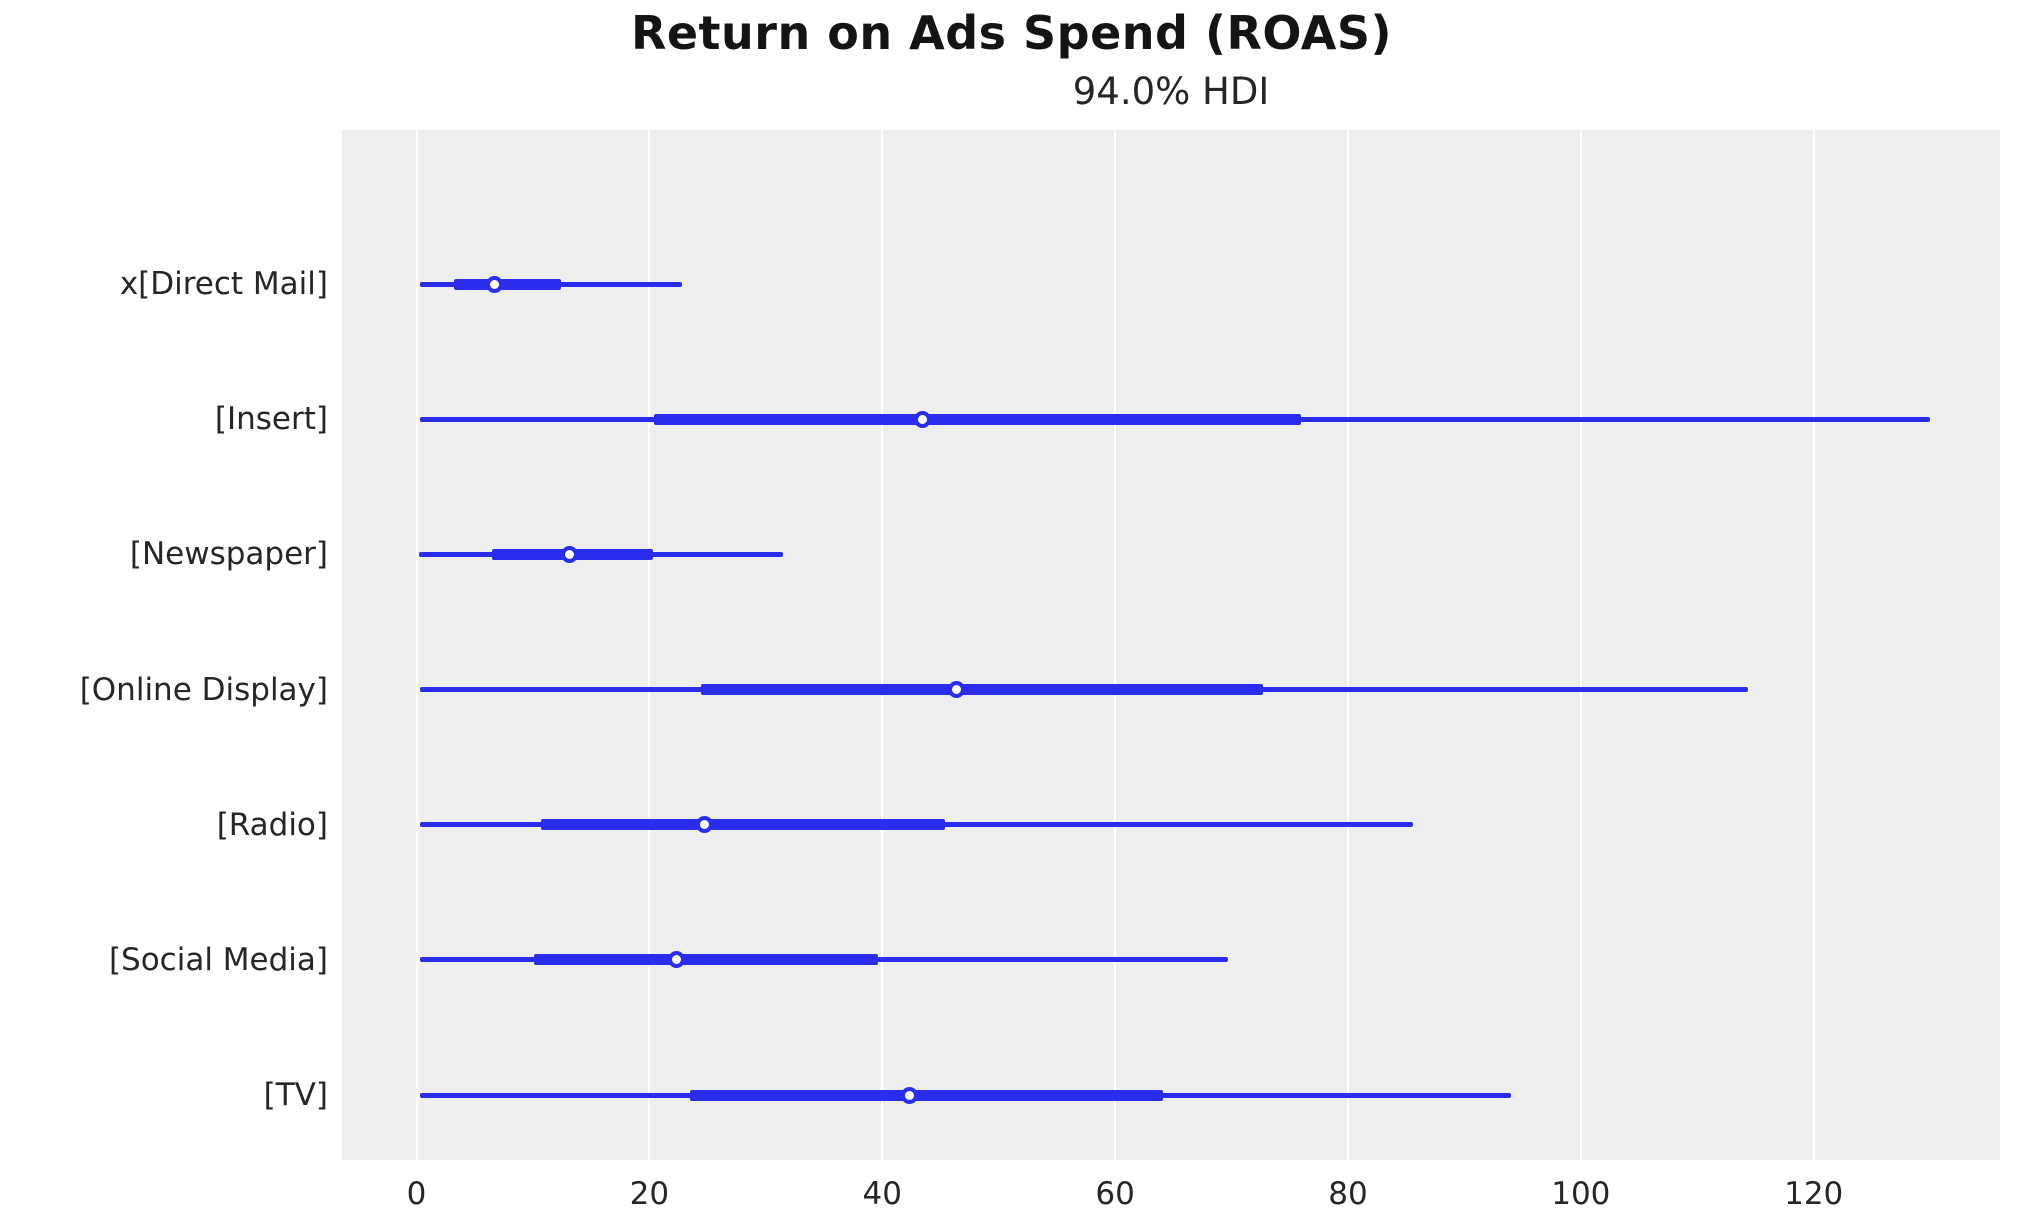 This screenshot has width=2023, height=1223. I want to click on x-tick-label: 0, so click(416, 1194).